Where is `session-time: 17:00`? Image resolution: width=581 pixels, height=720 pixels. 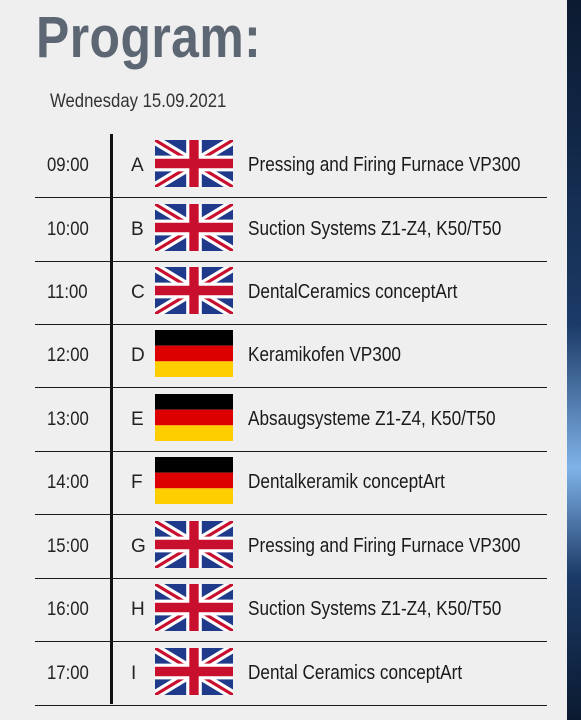 session-time: 17:00 is located at coordinates (68, 673).